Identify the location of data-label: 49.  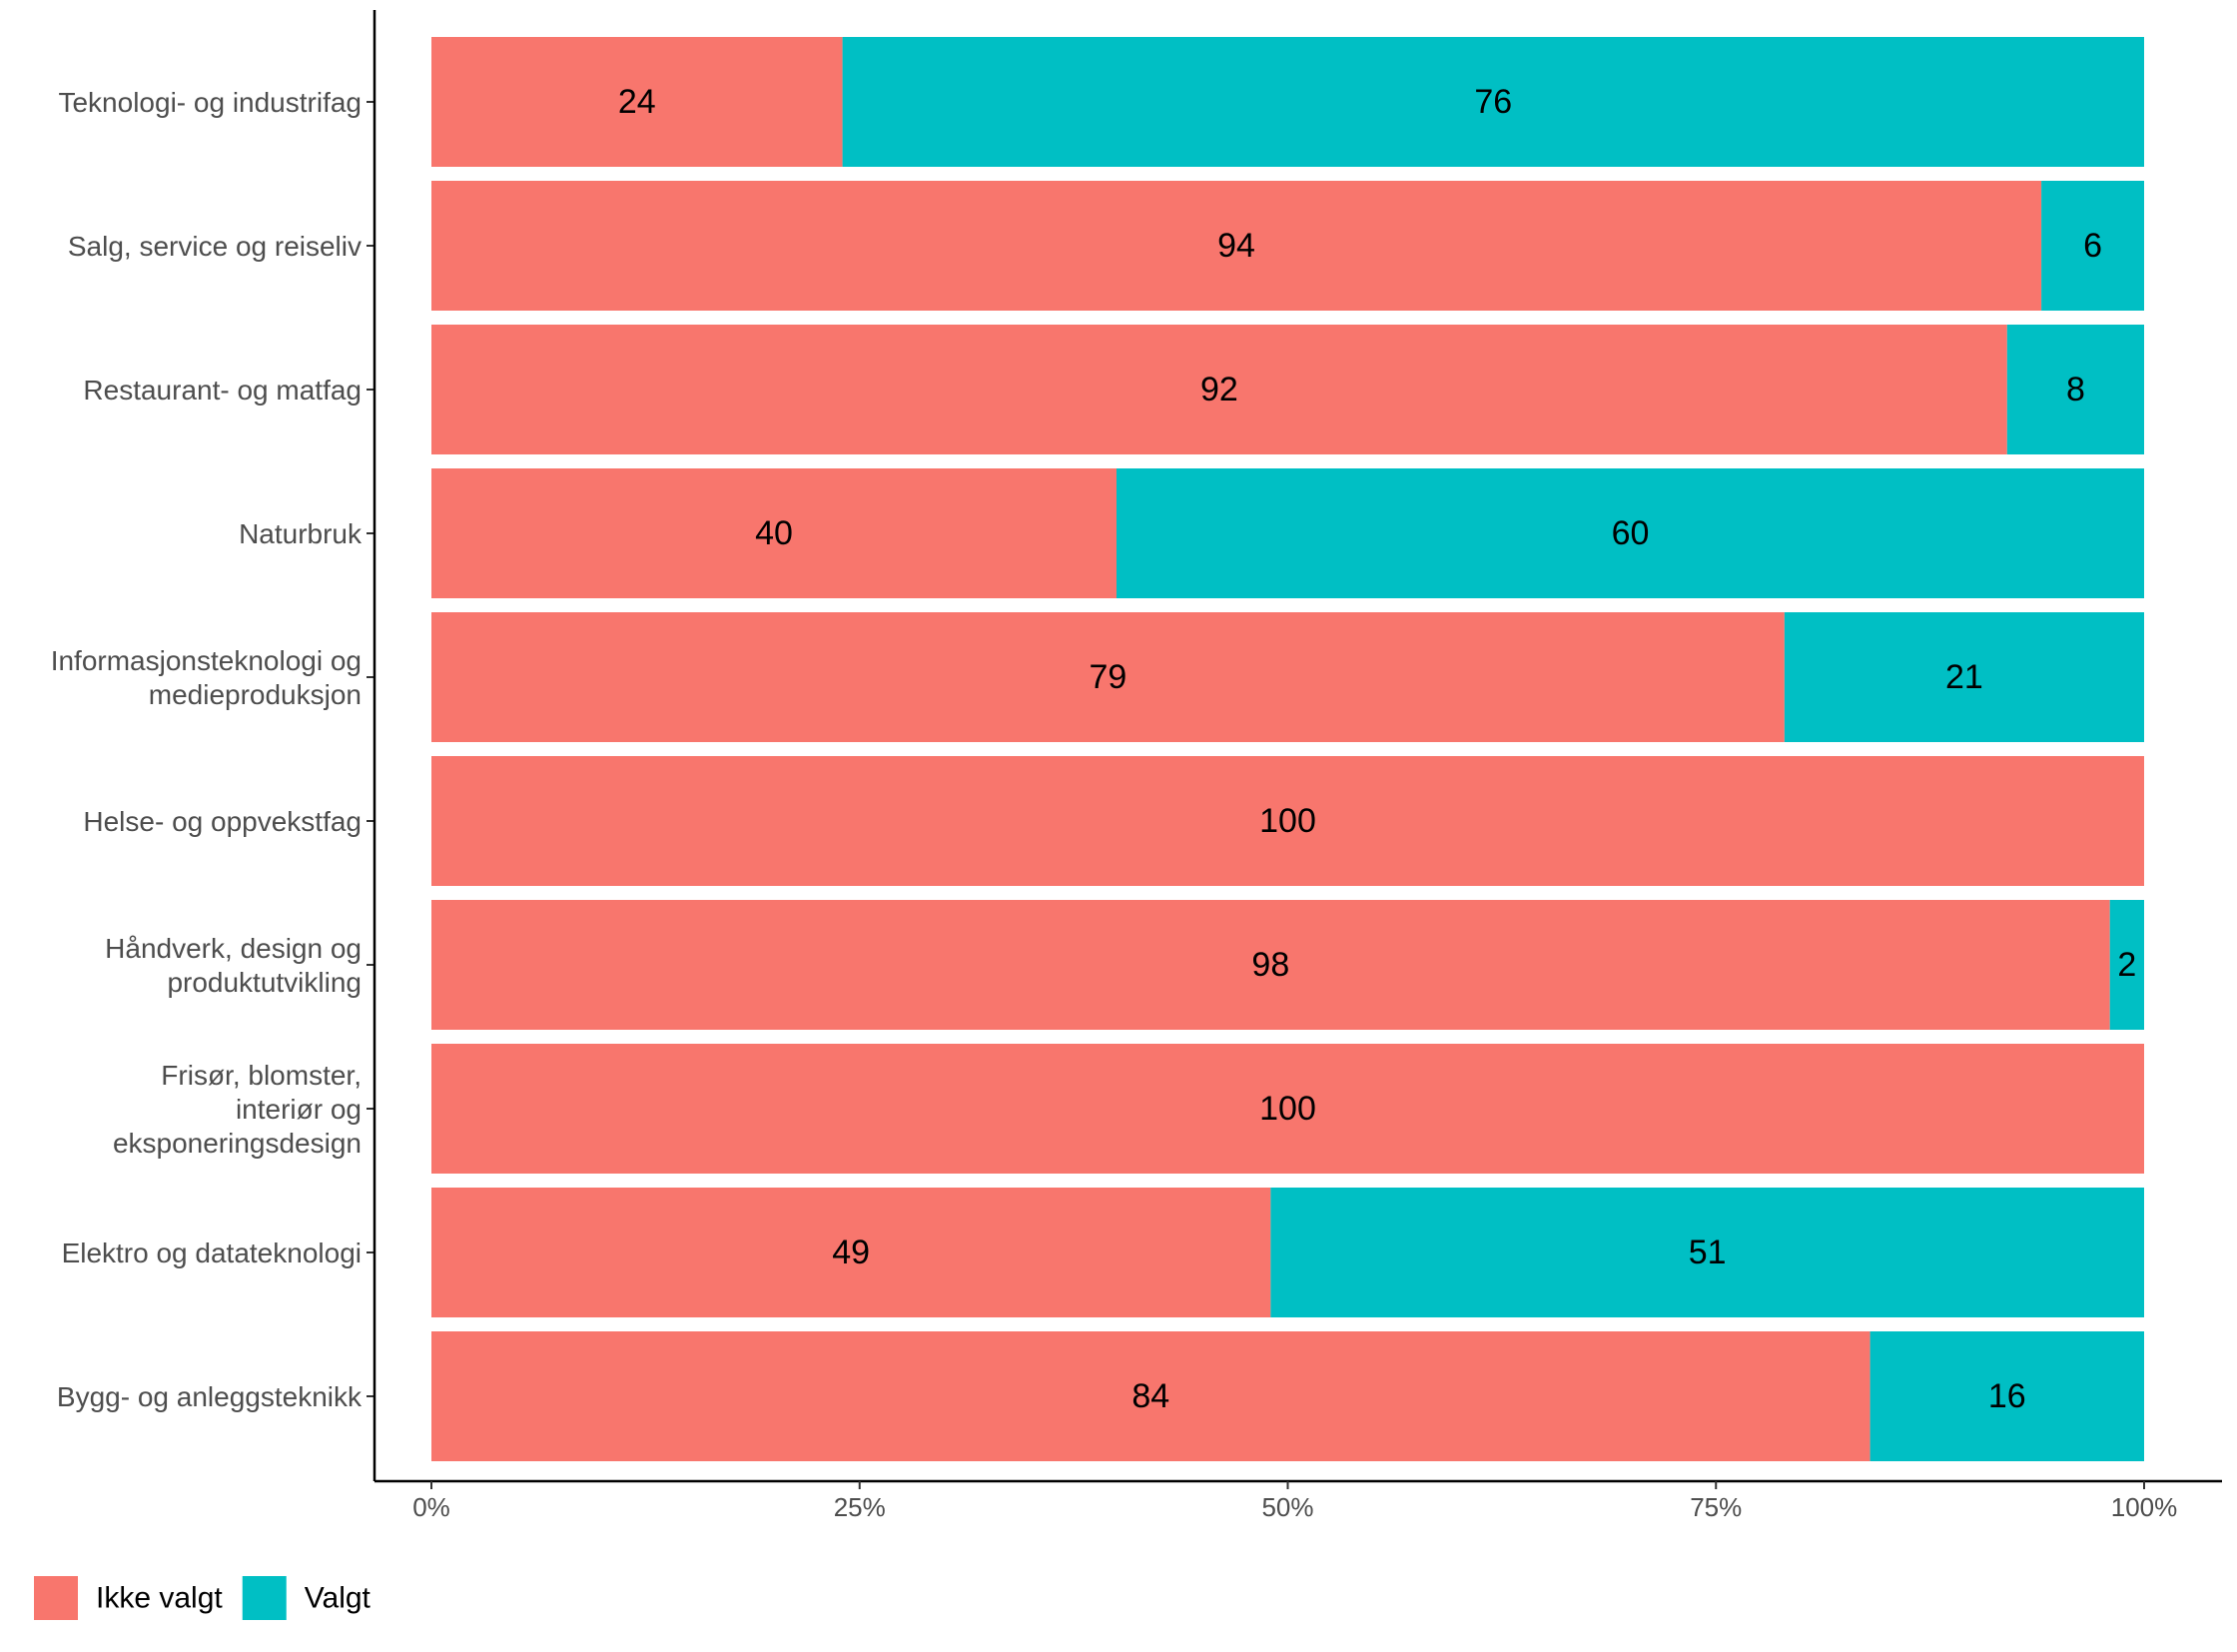
(851, 1252).